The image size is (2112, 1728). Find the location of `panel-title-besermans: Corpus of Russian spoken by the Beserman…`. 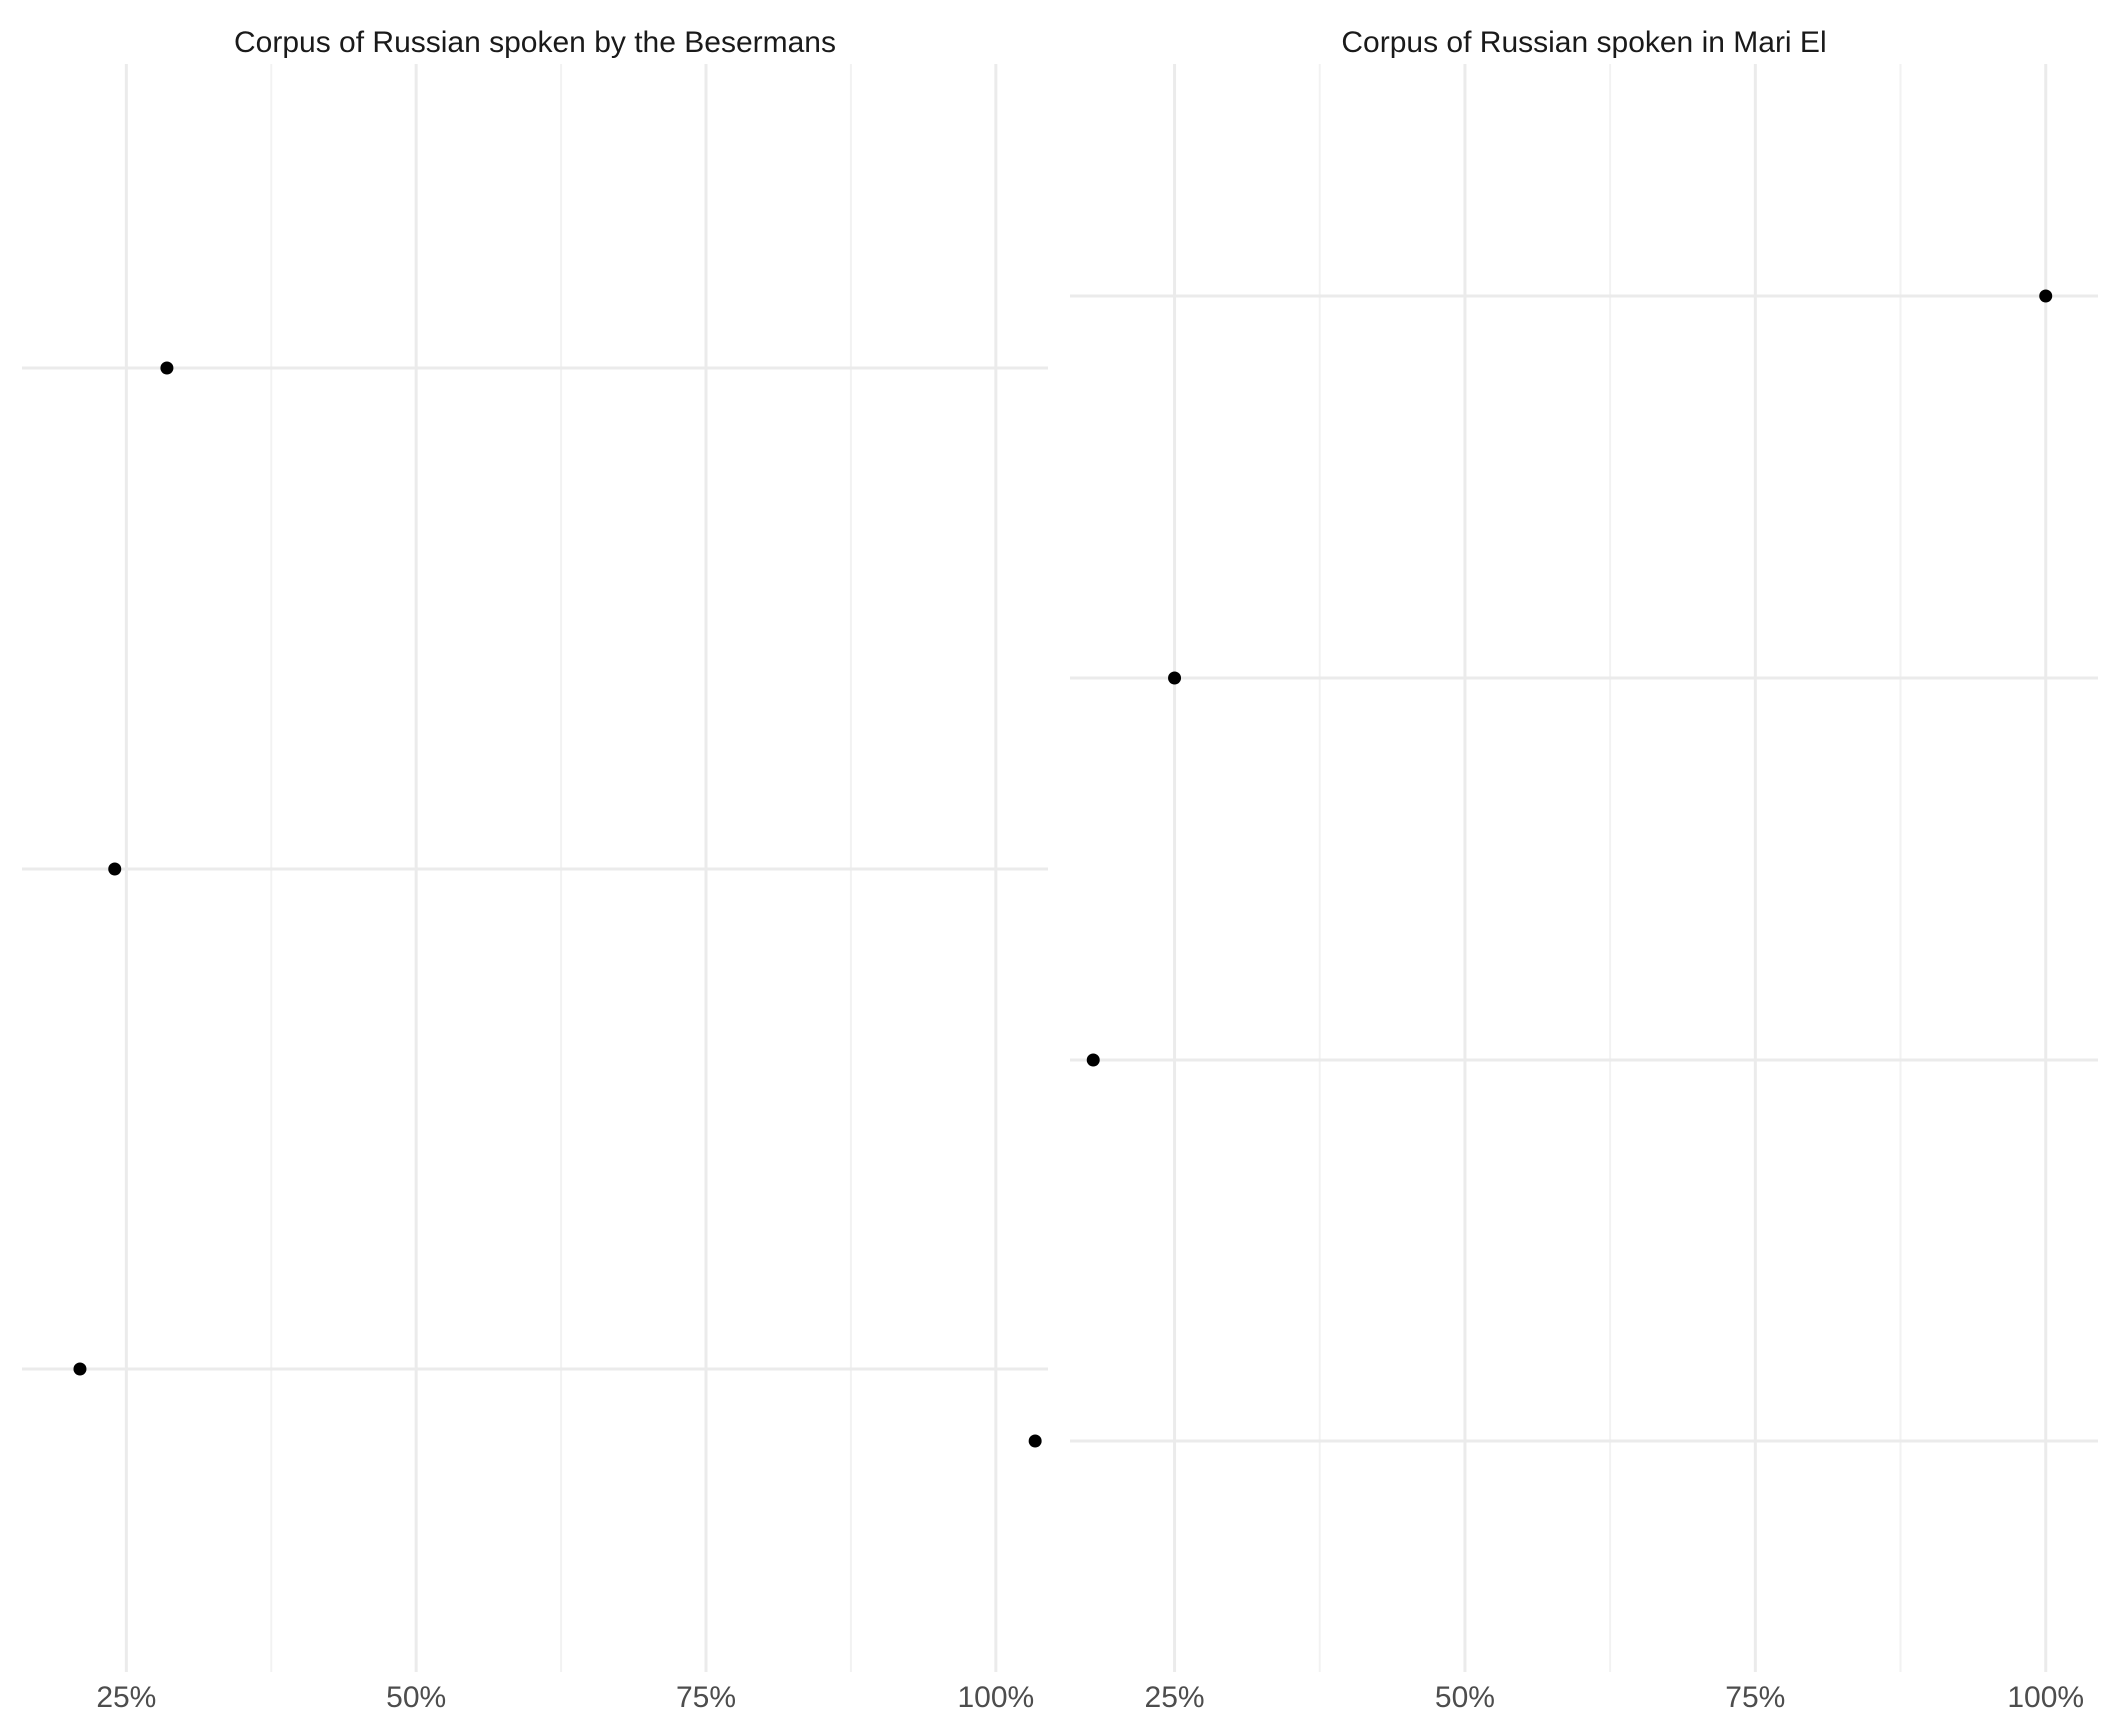

panel-title-besermans: Corpus of Russian spoken by the Beserman… is located at coordinates (535, 42).